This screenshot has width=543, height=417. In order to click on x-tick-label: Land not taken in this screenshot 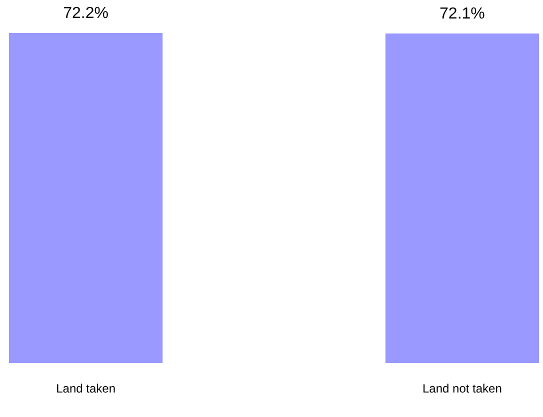, I will do `click(462, 389)`.